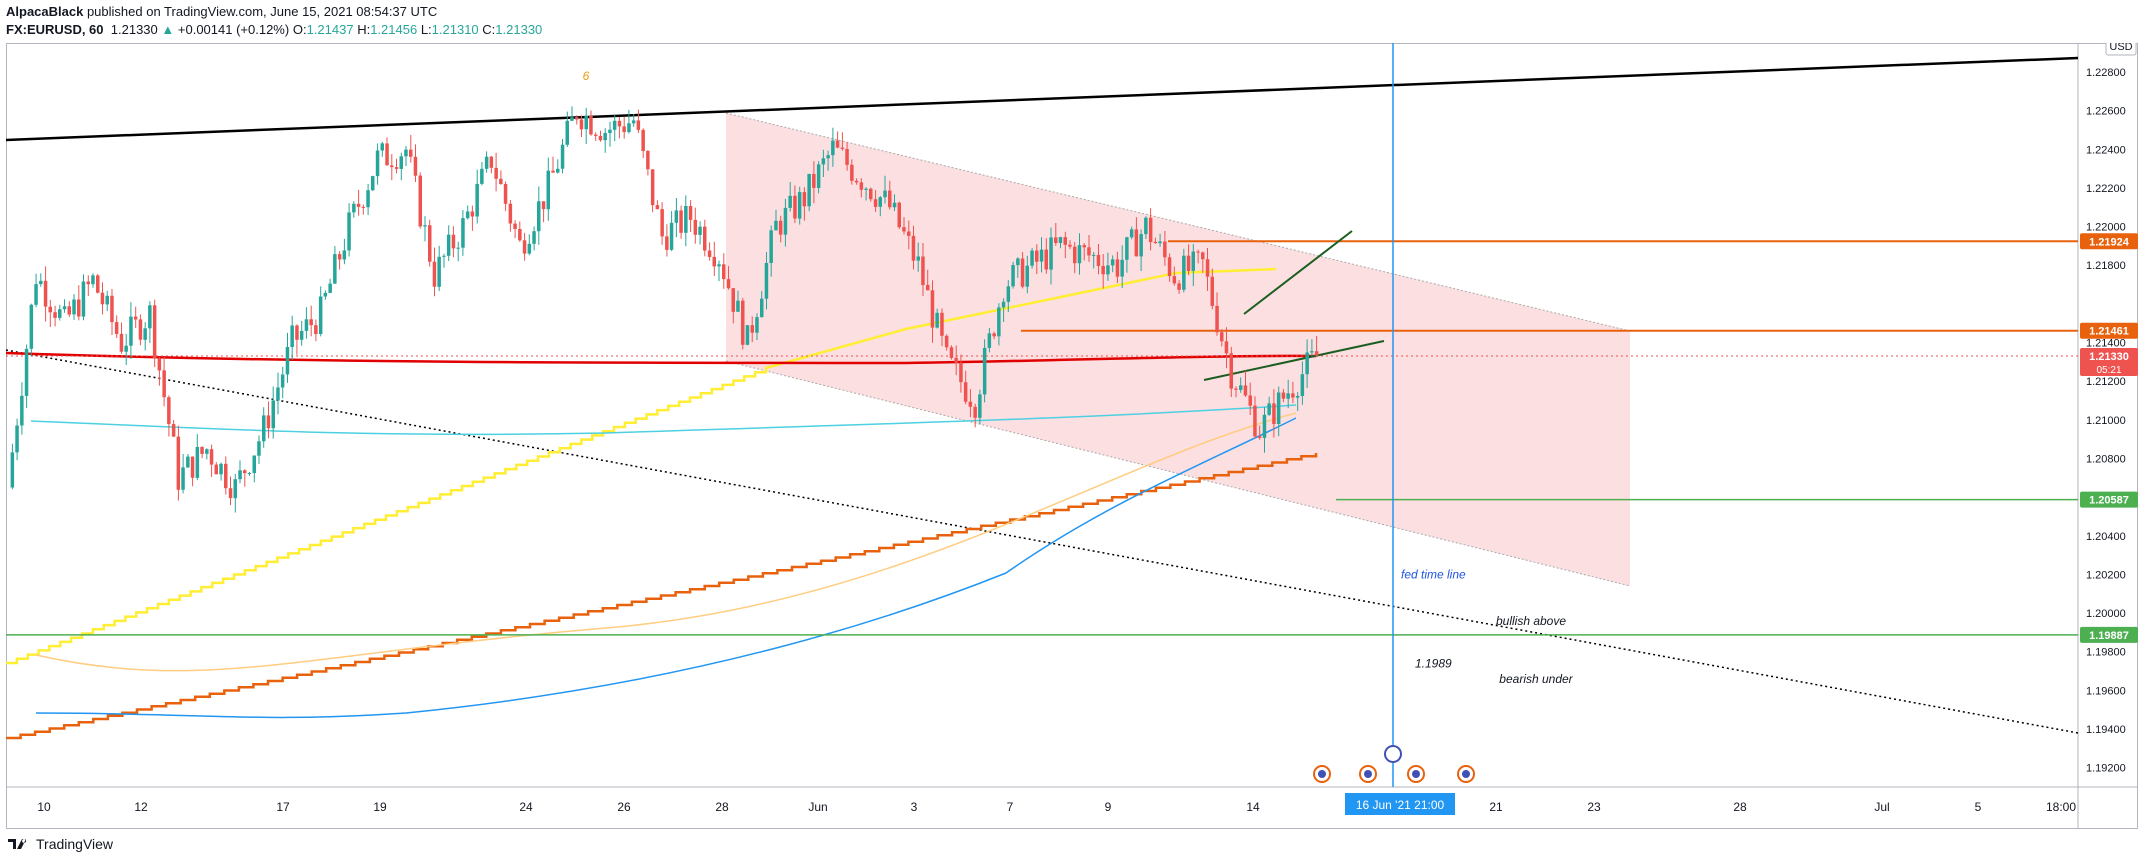  I want to click on price-tick-label: 1.19600, so click(2106, 691).